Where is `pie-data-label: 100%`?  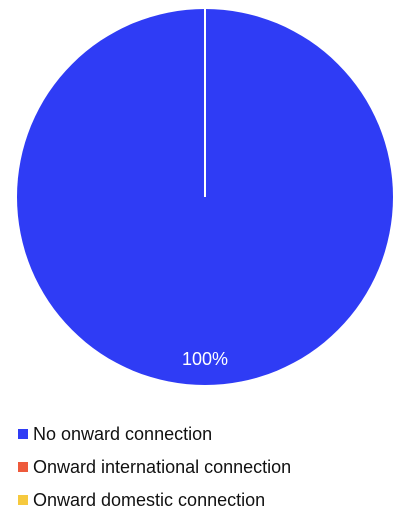 pie-data-label: 100% is located at coordinates (205, 359).